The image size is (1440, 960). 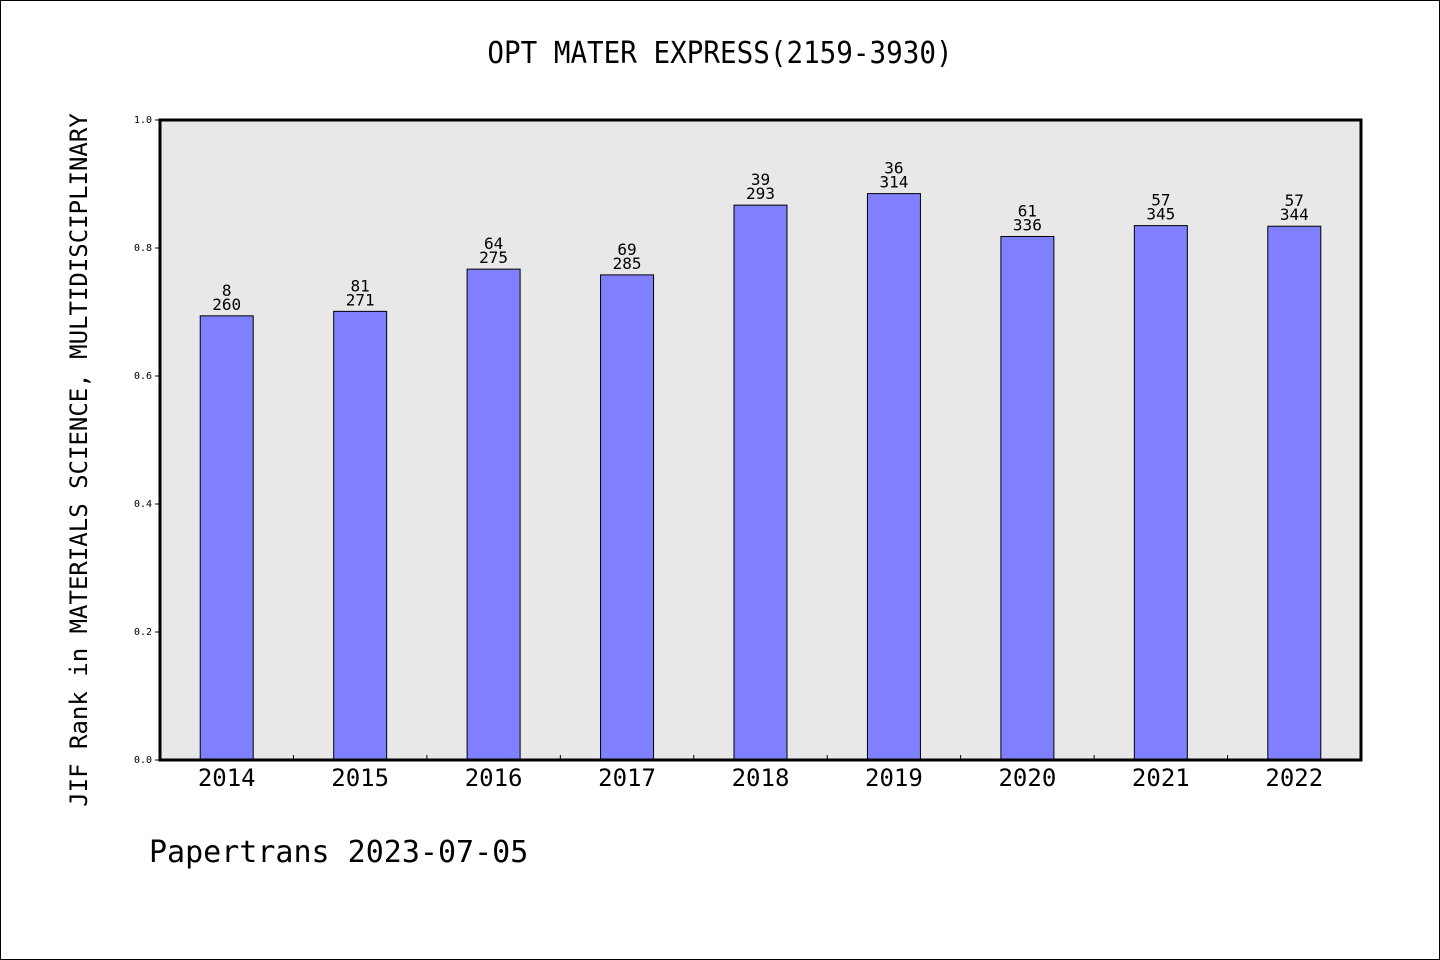 What do you see at coordinates (493, 243) in the screenshot?
I see `bar-rank-label: 64` at bounding box center [493, 243].